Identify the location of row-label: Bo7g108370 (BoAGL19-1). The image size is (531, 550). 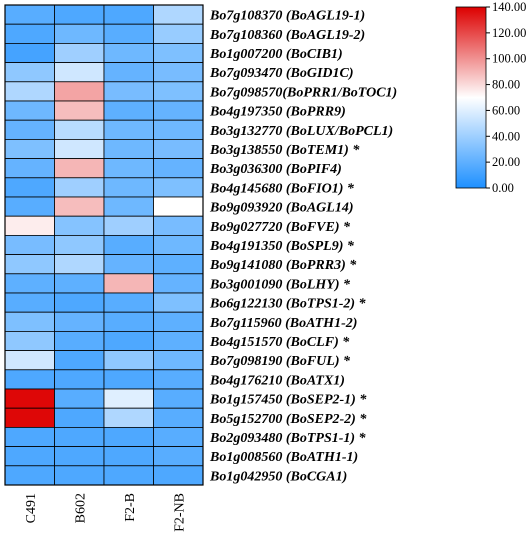
(287, 16).